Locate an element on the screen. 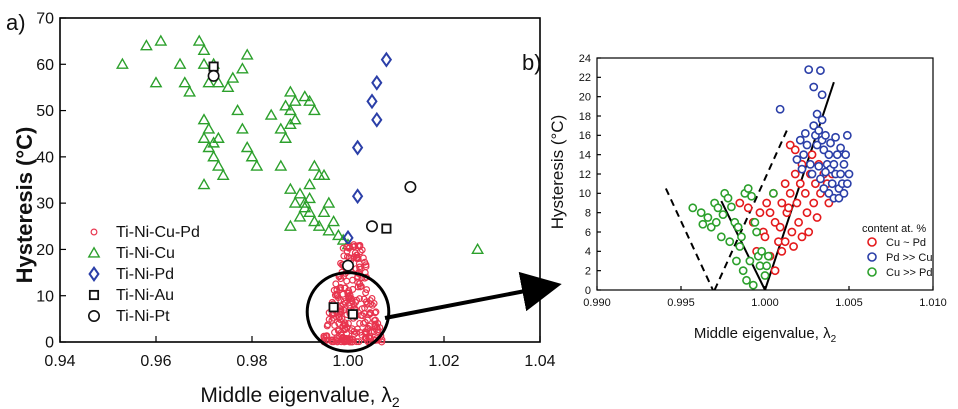 The image size is (958, 409). b-ytick-label: 22 is located at coordinates (585, 78).